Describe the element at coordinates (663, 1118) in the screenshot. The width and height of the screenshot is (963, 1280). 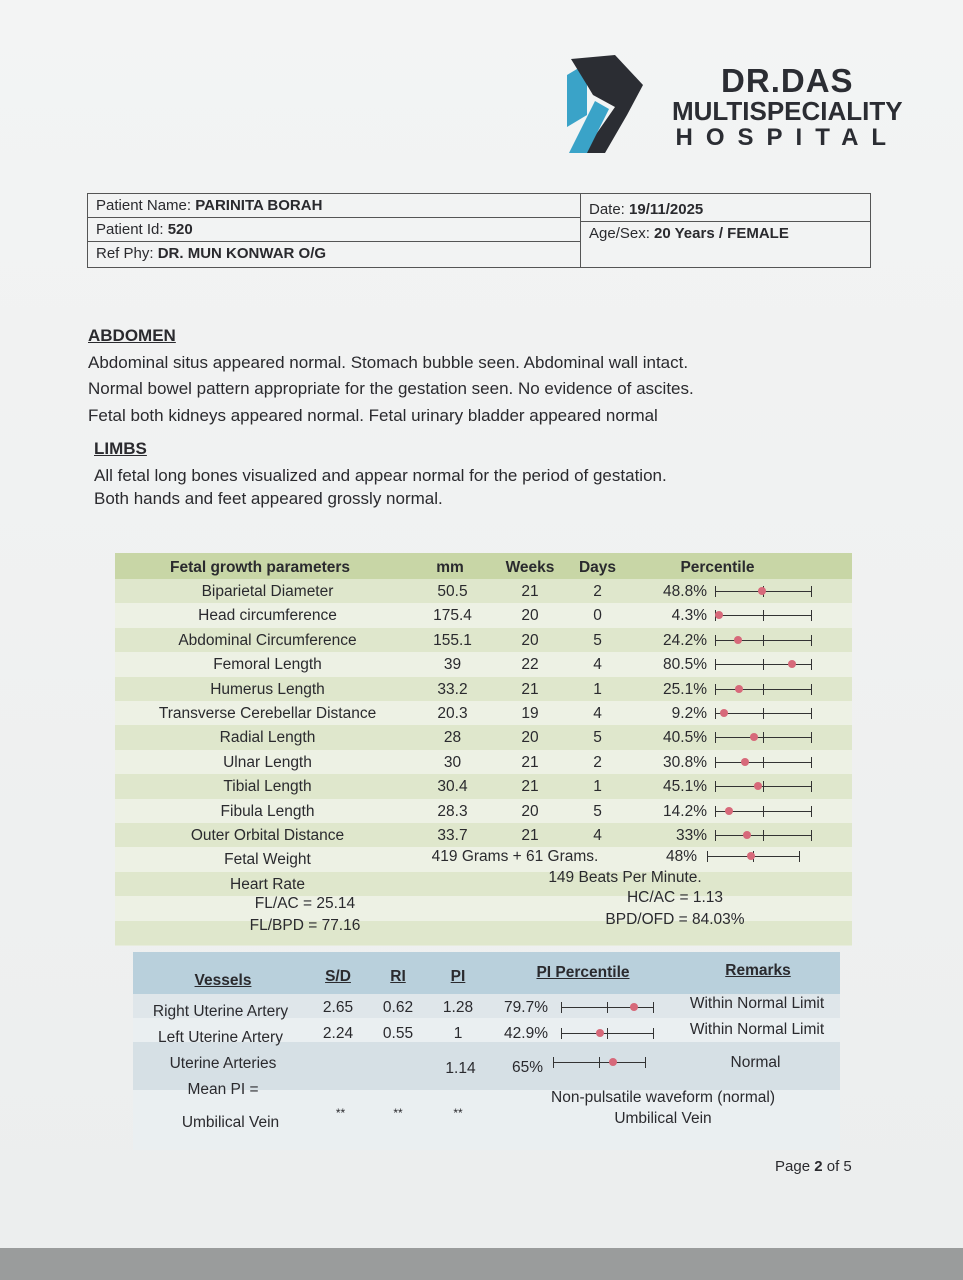
I see `uv-remark: Umbilical Vein` at that location.